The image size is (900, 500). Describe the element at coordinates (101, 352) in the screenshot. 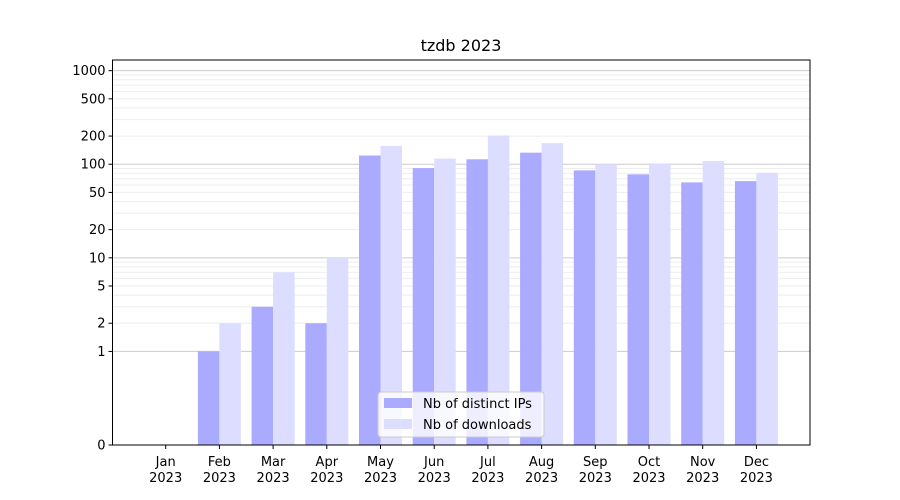

I see `y-tick-label: 1` at that location.